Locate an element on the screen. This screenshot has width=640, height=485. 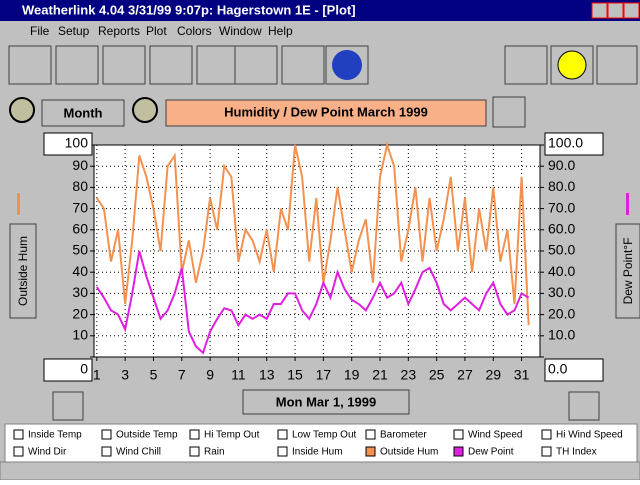
y2-tick-label: 70.0 is located at coordinates (561, 207).